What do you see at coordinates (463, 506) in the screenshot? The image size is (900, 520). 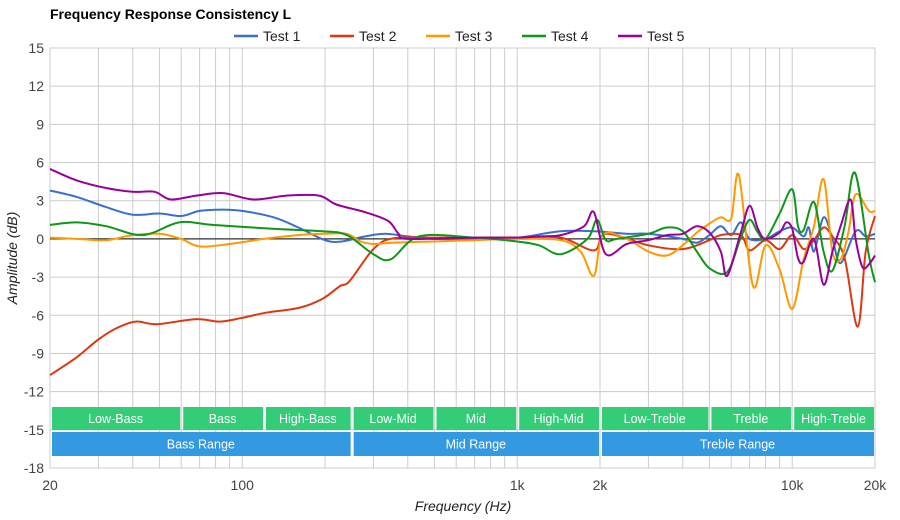 I see `x-axis-label: Frequency (Hz)` at bounding box center [463, 506].